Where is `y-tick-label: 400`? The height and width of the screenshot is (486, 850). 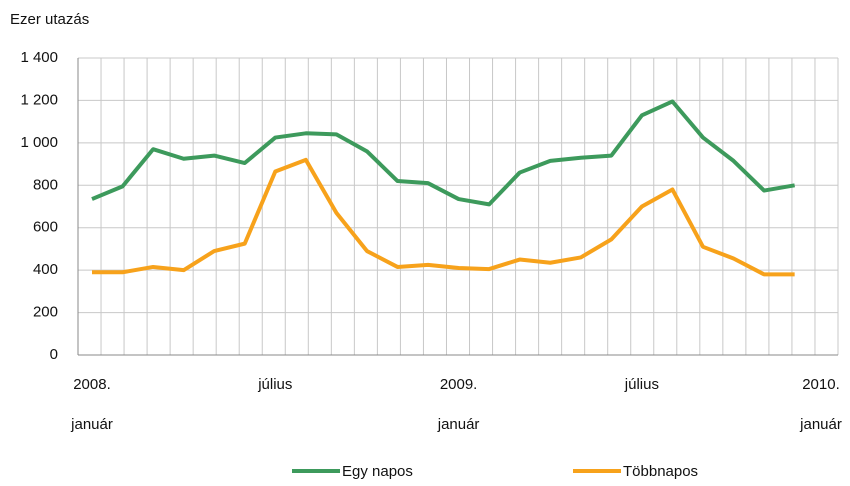 y-tick-label: 400 is located at coordinates (45, 269).